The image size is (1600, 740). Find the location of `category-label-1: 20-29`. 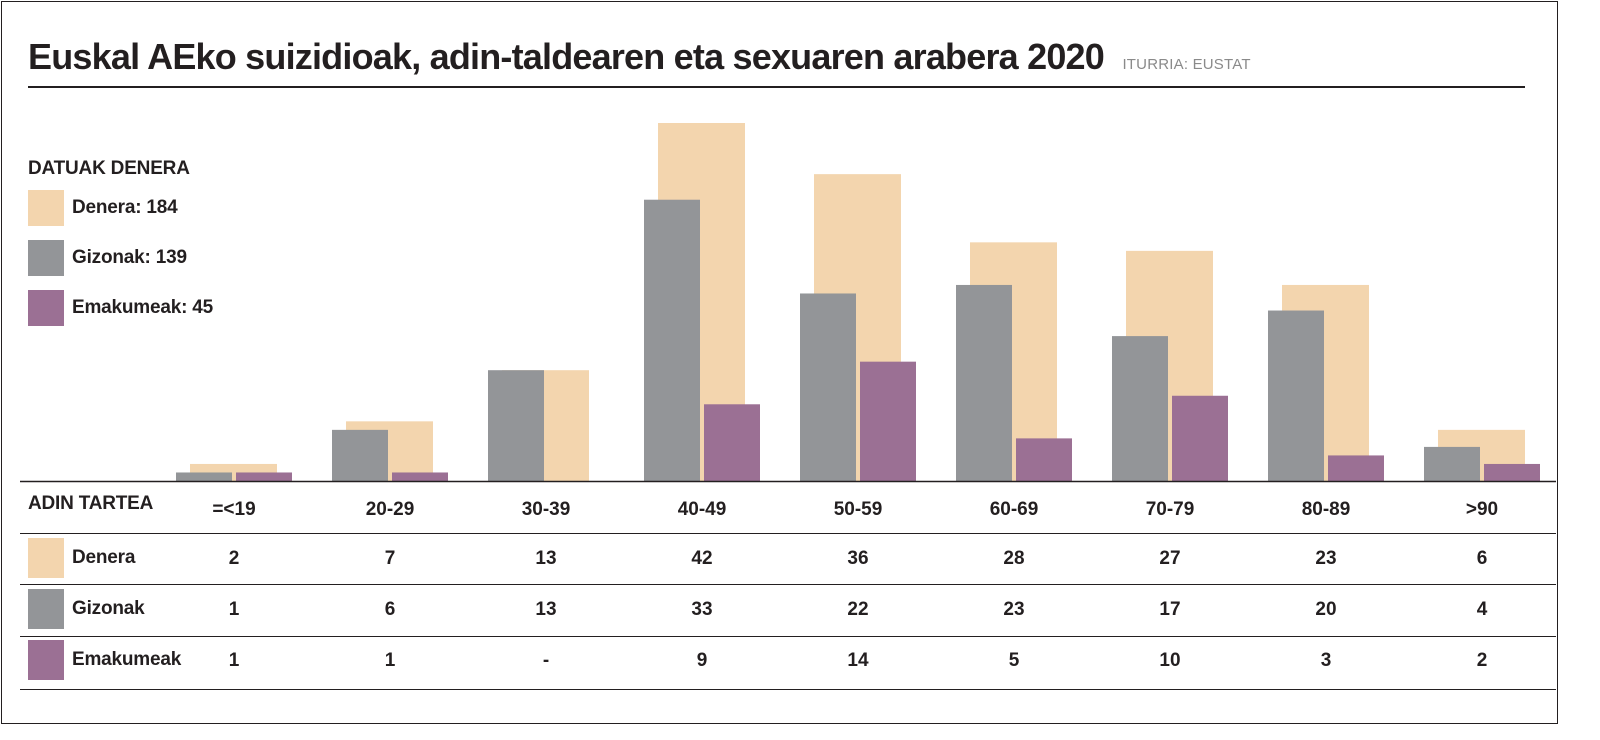

category-label-1: 20-29 is located at coordinates (390, 509).